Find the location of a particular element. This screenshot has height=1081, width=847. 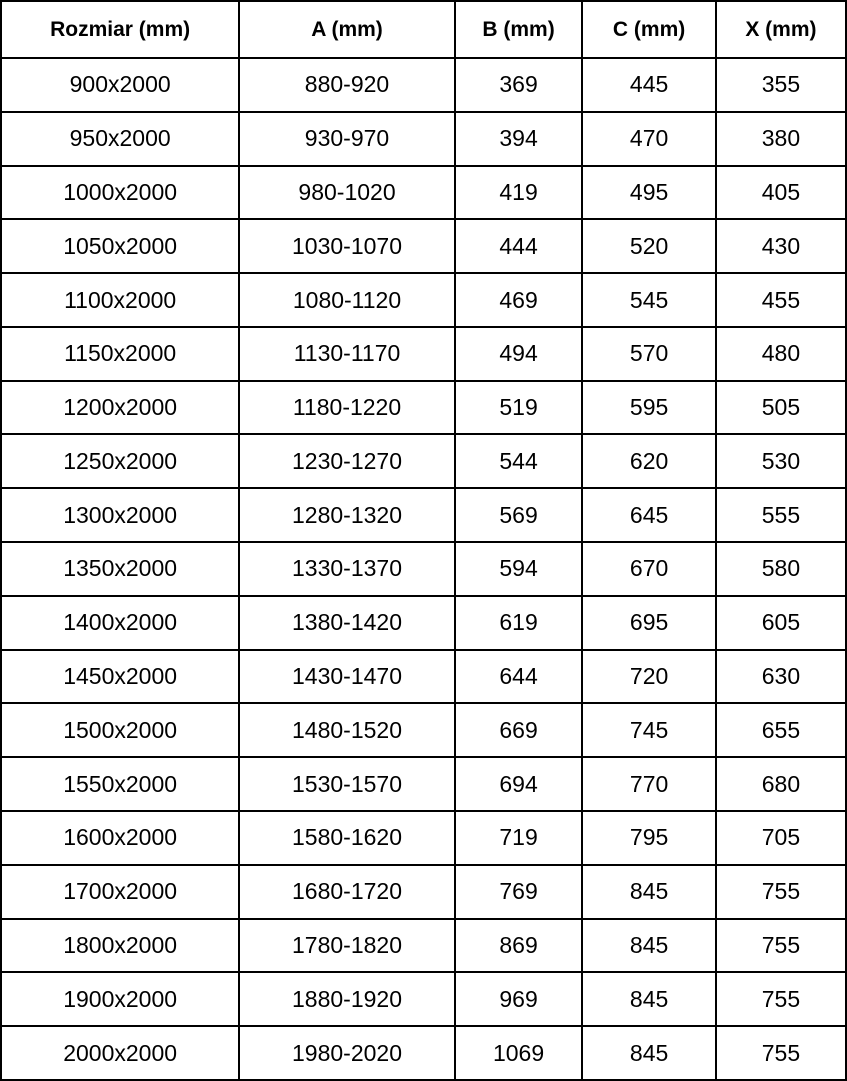

cell-b: 519 is located at coordinates (518, 407).